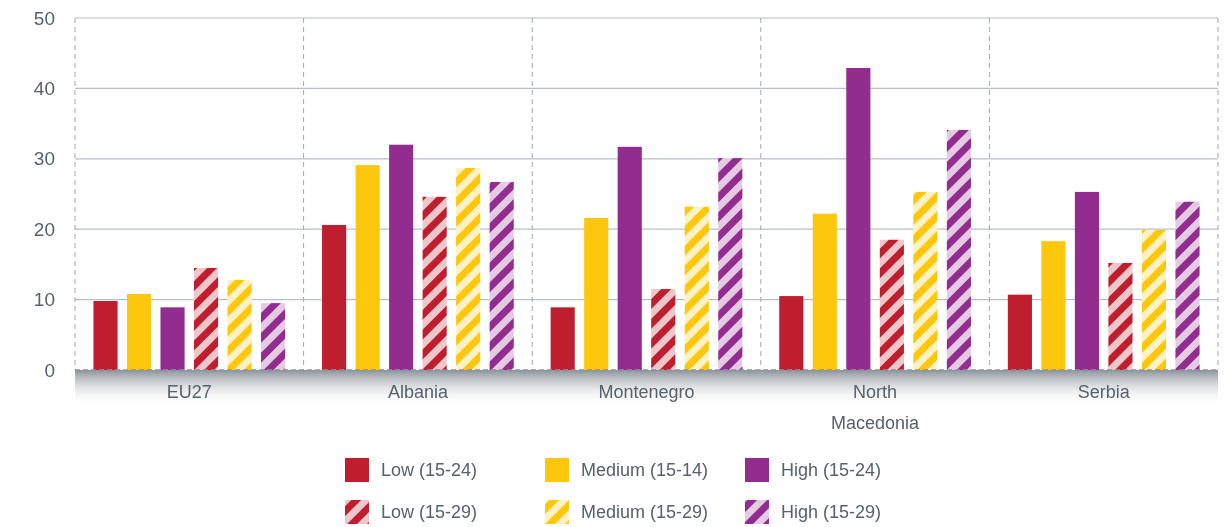  Describe the element at coordinates (831, 470) in the screenshot. I see `legend-label: High (15-24)` at that location.